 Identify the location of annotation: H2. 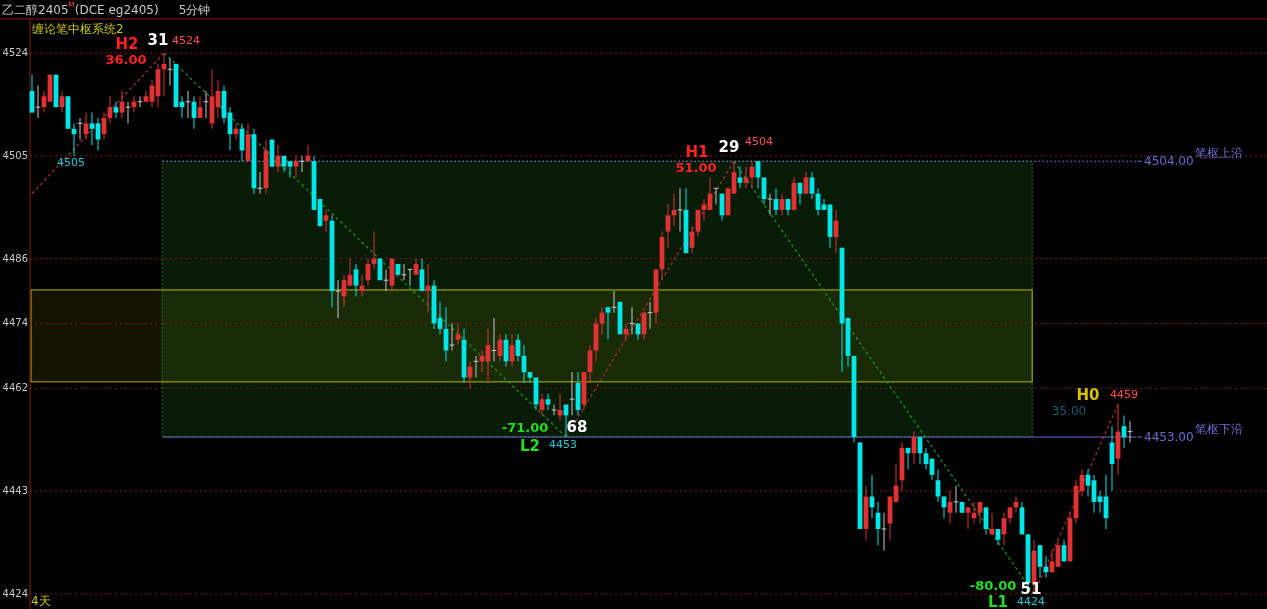
(127, 43).